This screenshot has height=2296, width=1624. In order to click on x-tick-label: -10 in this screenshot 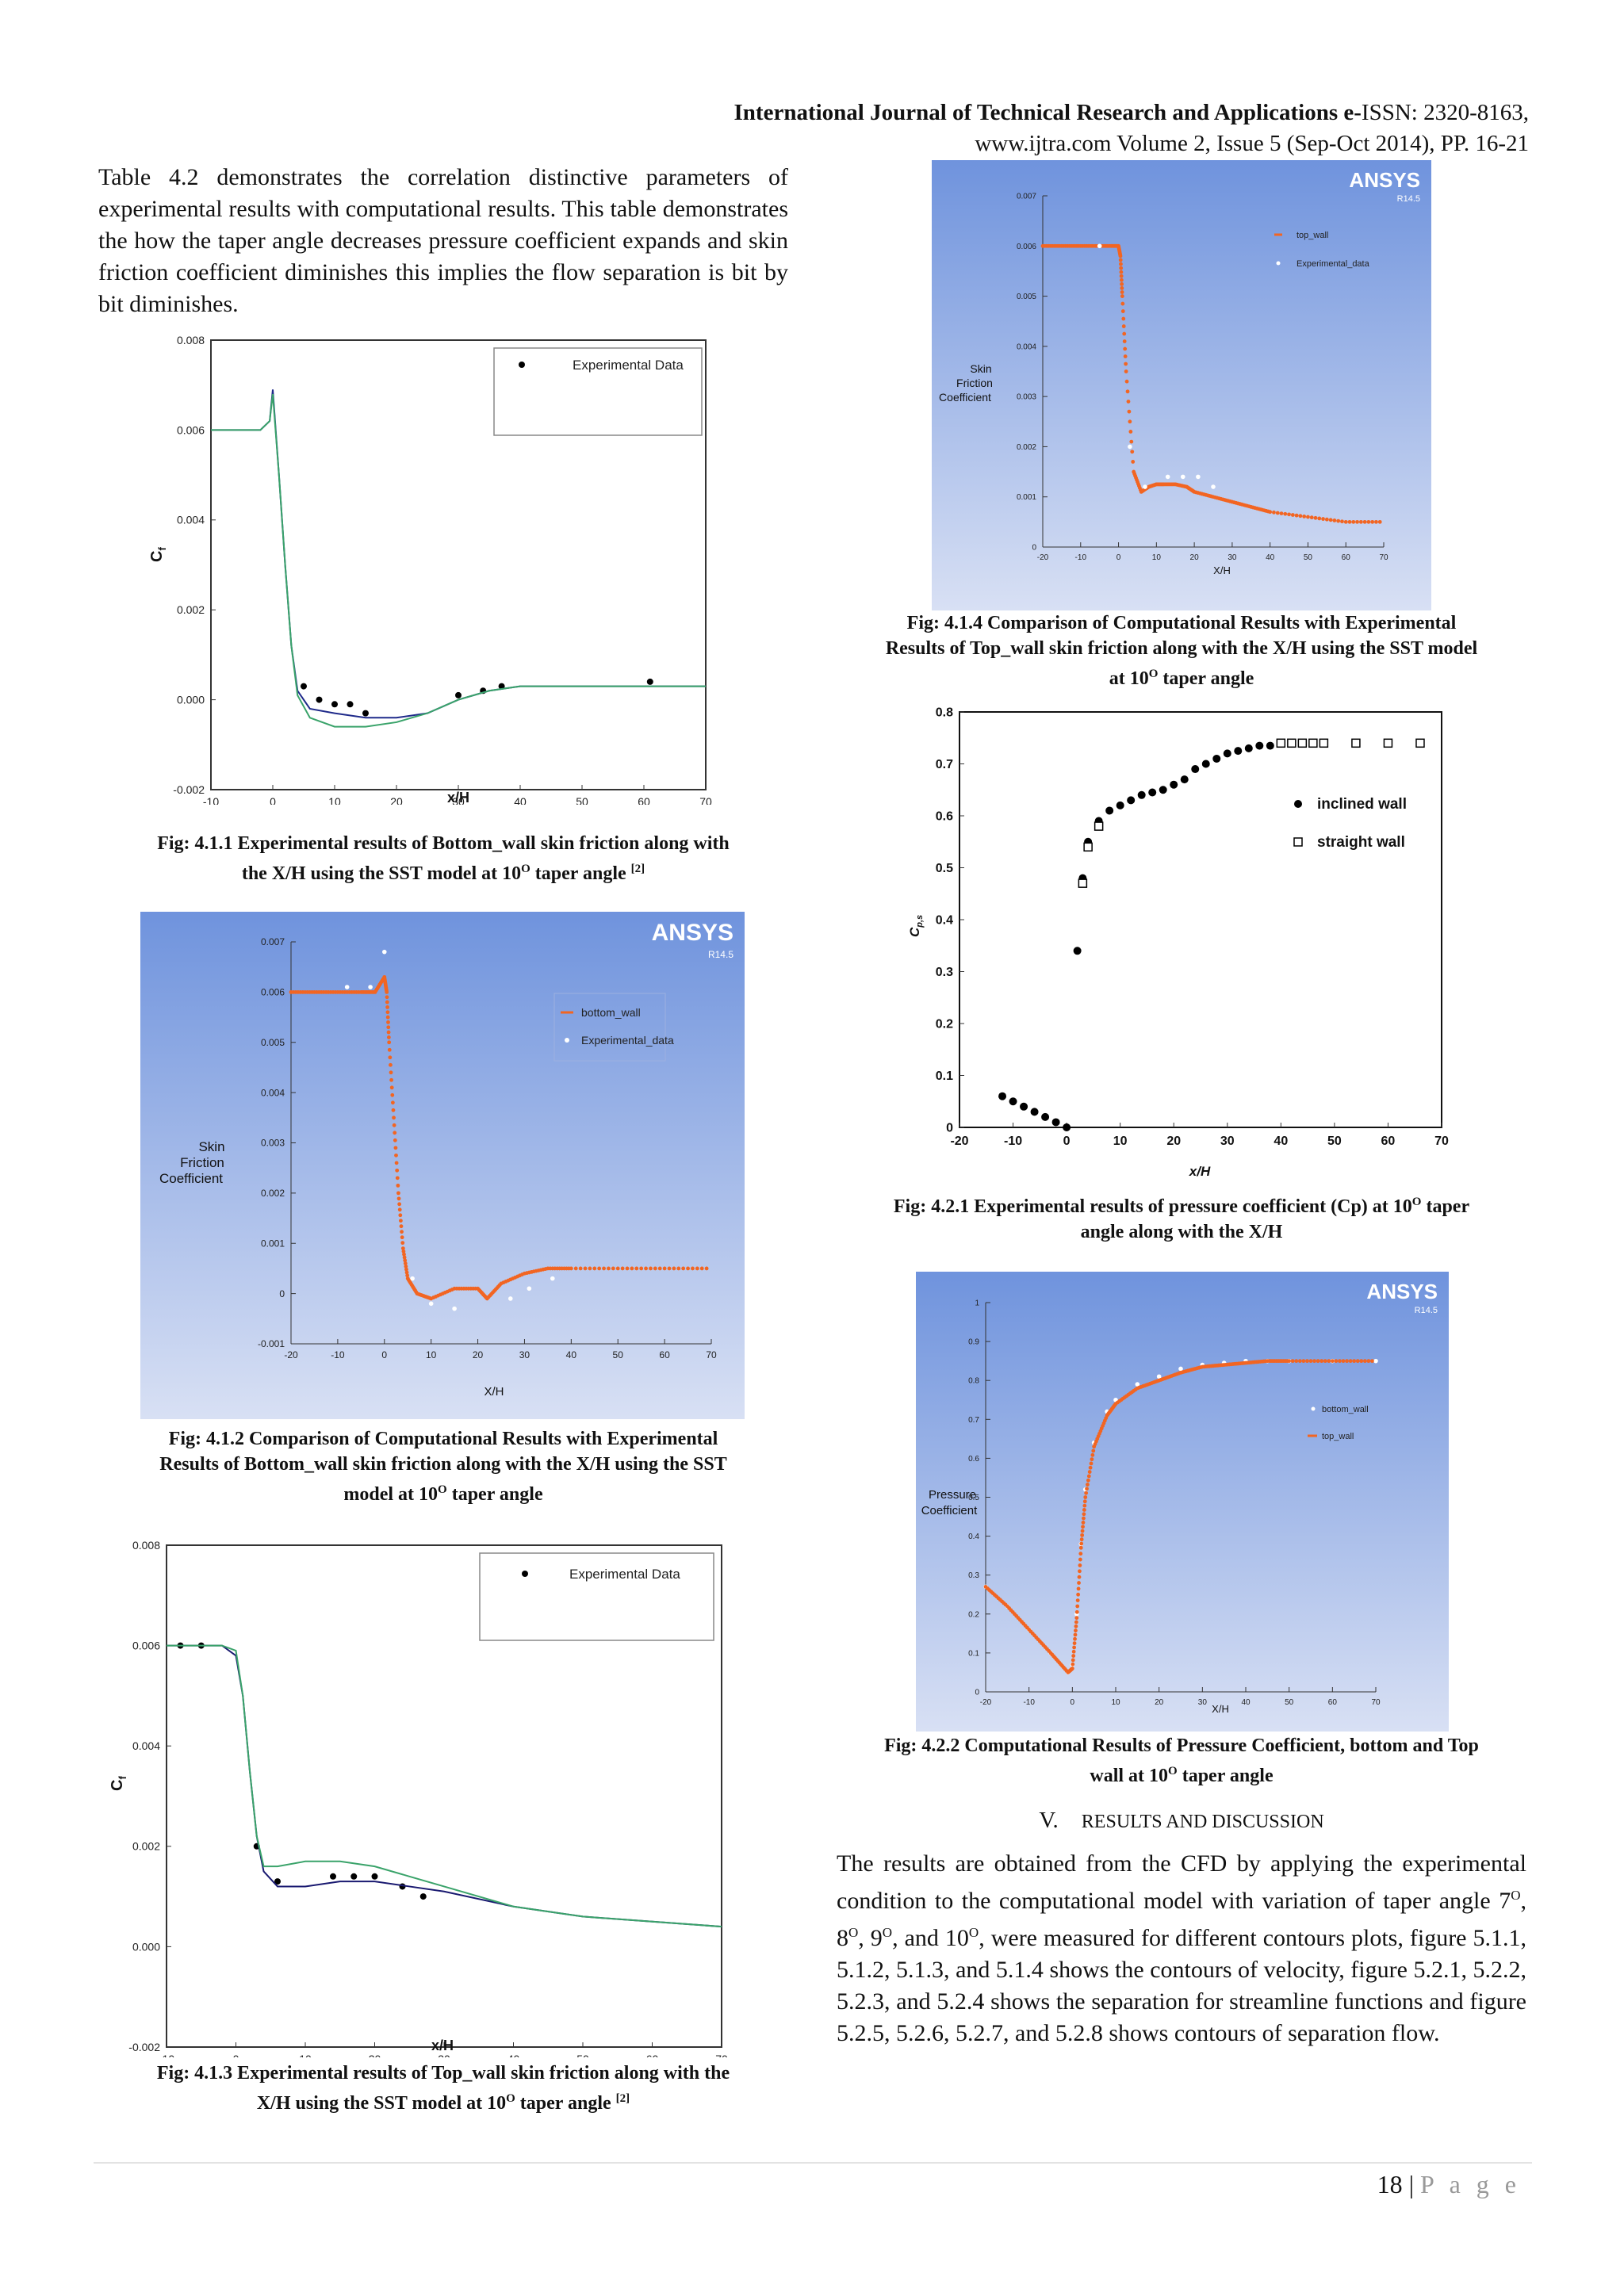, I will do `click(1029, 1703)`.